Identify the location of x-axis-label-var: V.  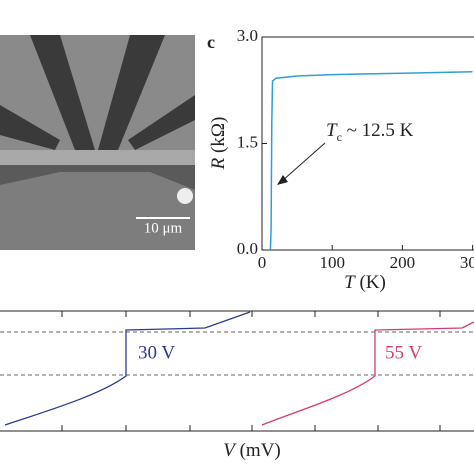
(230, 450).